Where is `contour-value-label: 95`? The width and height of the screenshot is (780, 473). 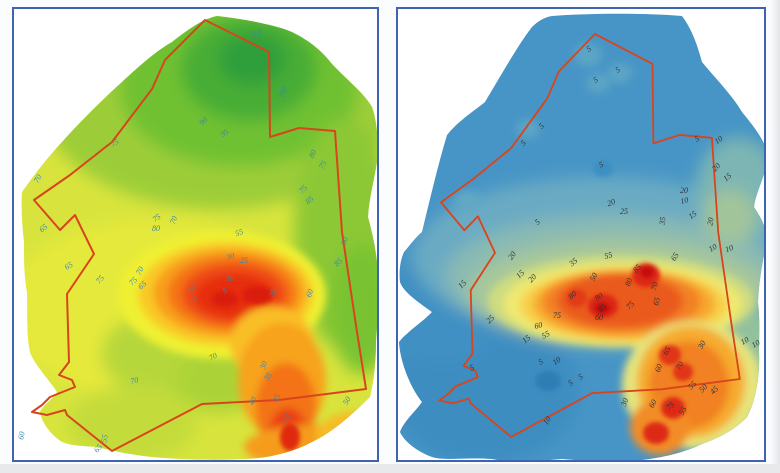 contour-value-label: 95 is located at coordinates (225, 133).